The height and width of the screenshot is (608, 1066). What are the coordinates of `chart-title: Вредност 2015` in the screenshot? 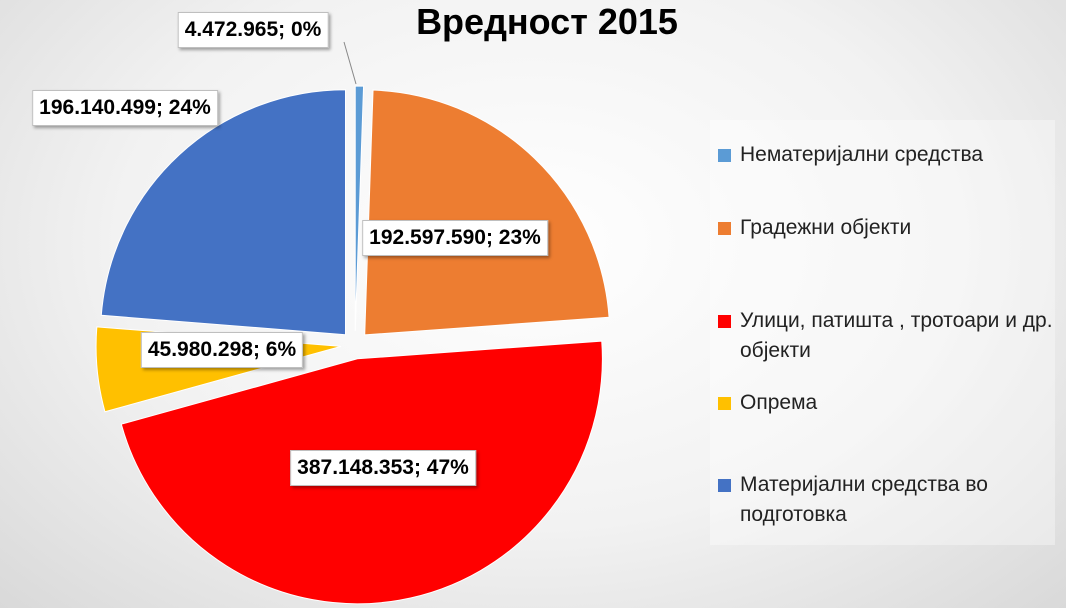 It's located at (547, 21).